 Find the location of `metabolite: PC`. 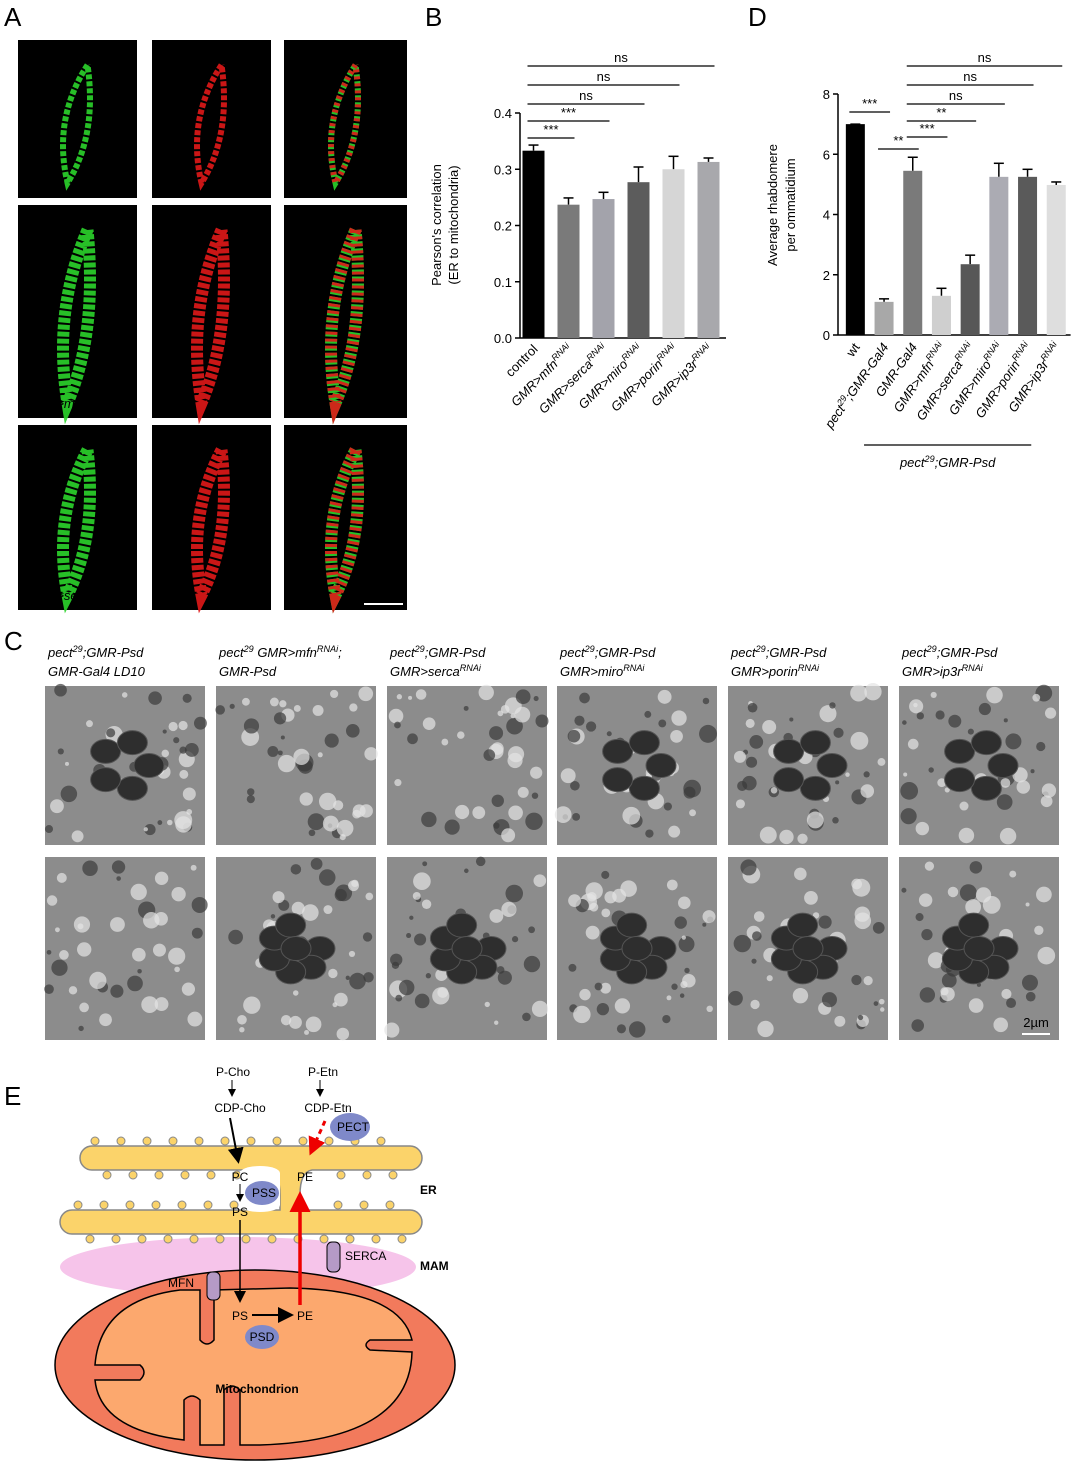

metabolite: PC is located at coordinates (240, 1177).